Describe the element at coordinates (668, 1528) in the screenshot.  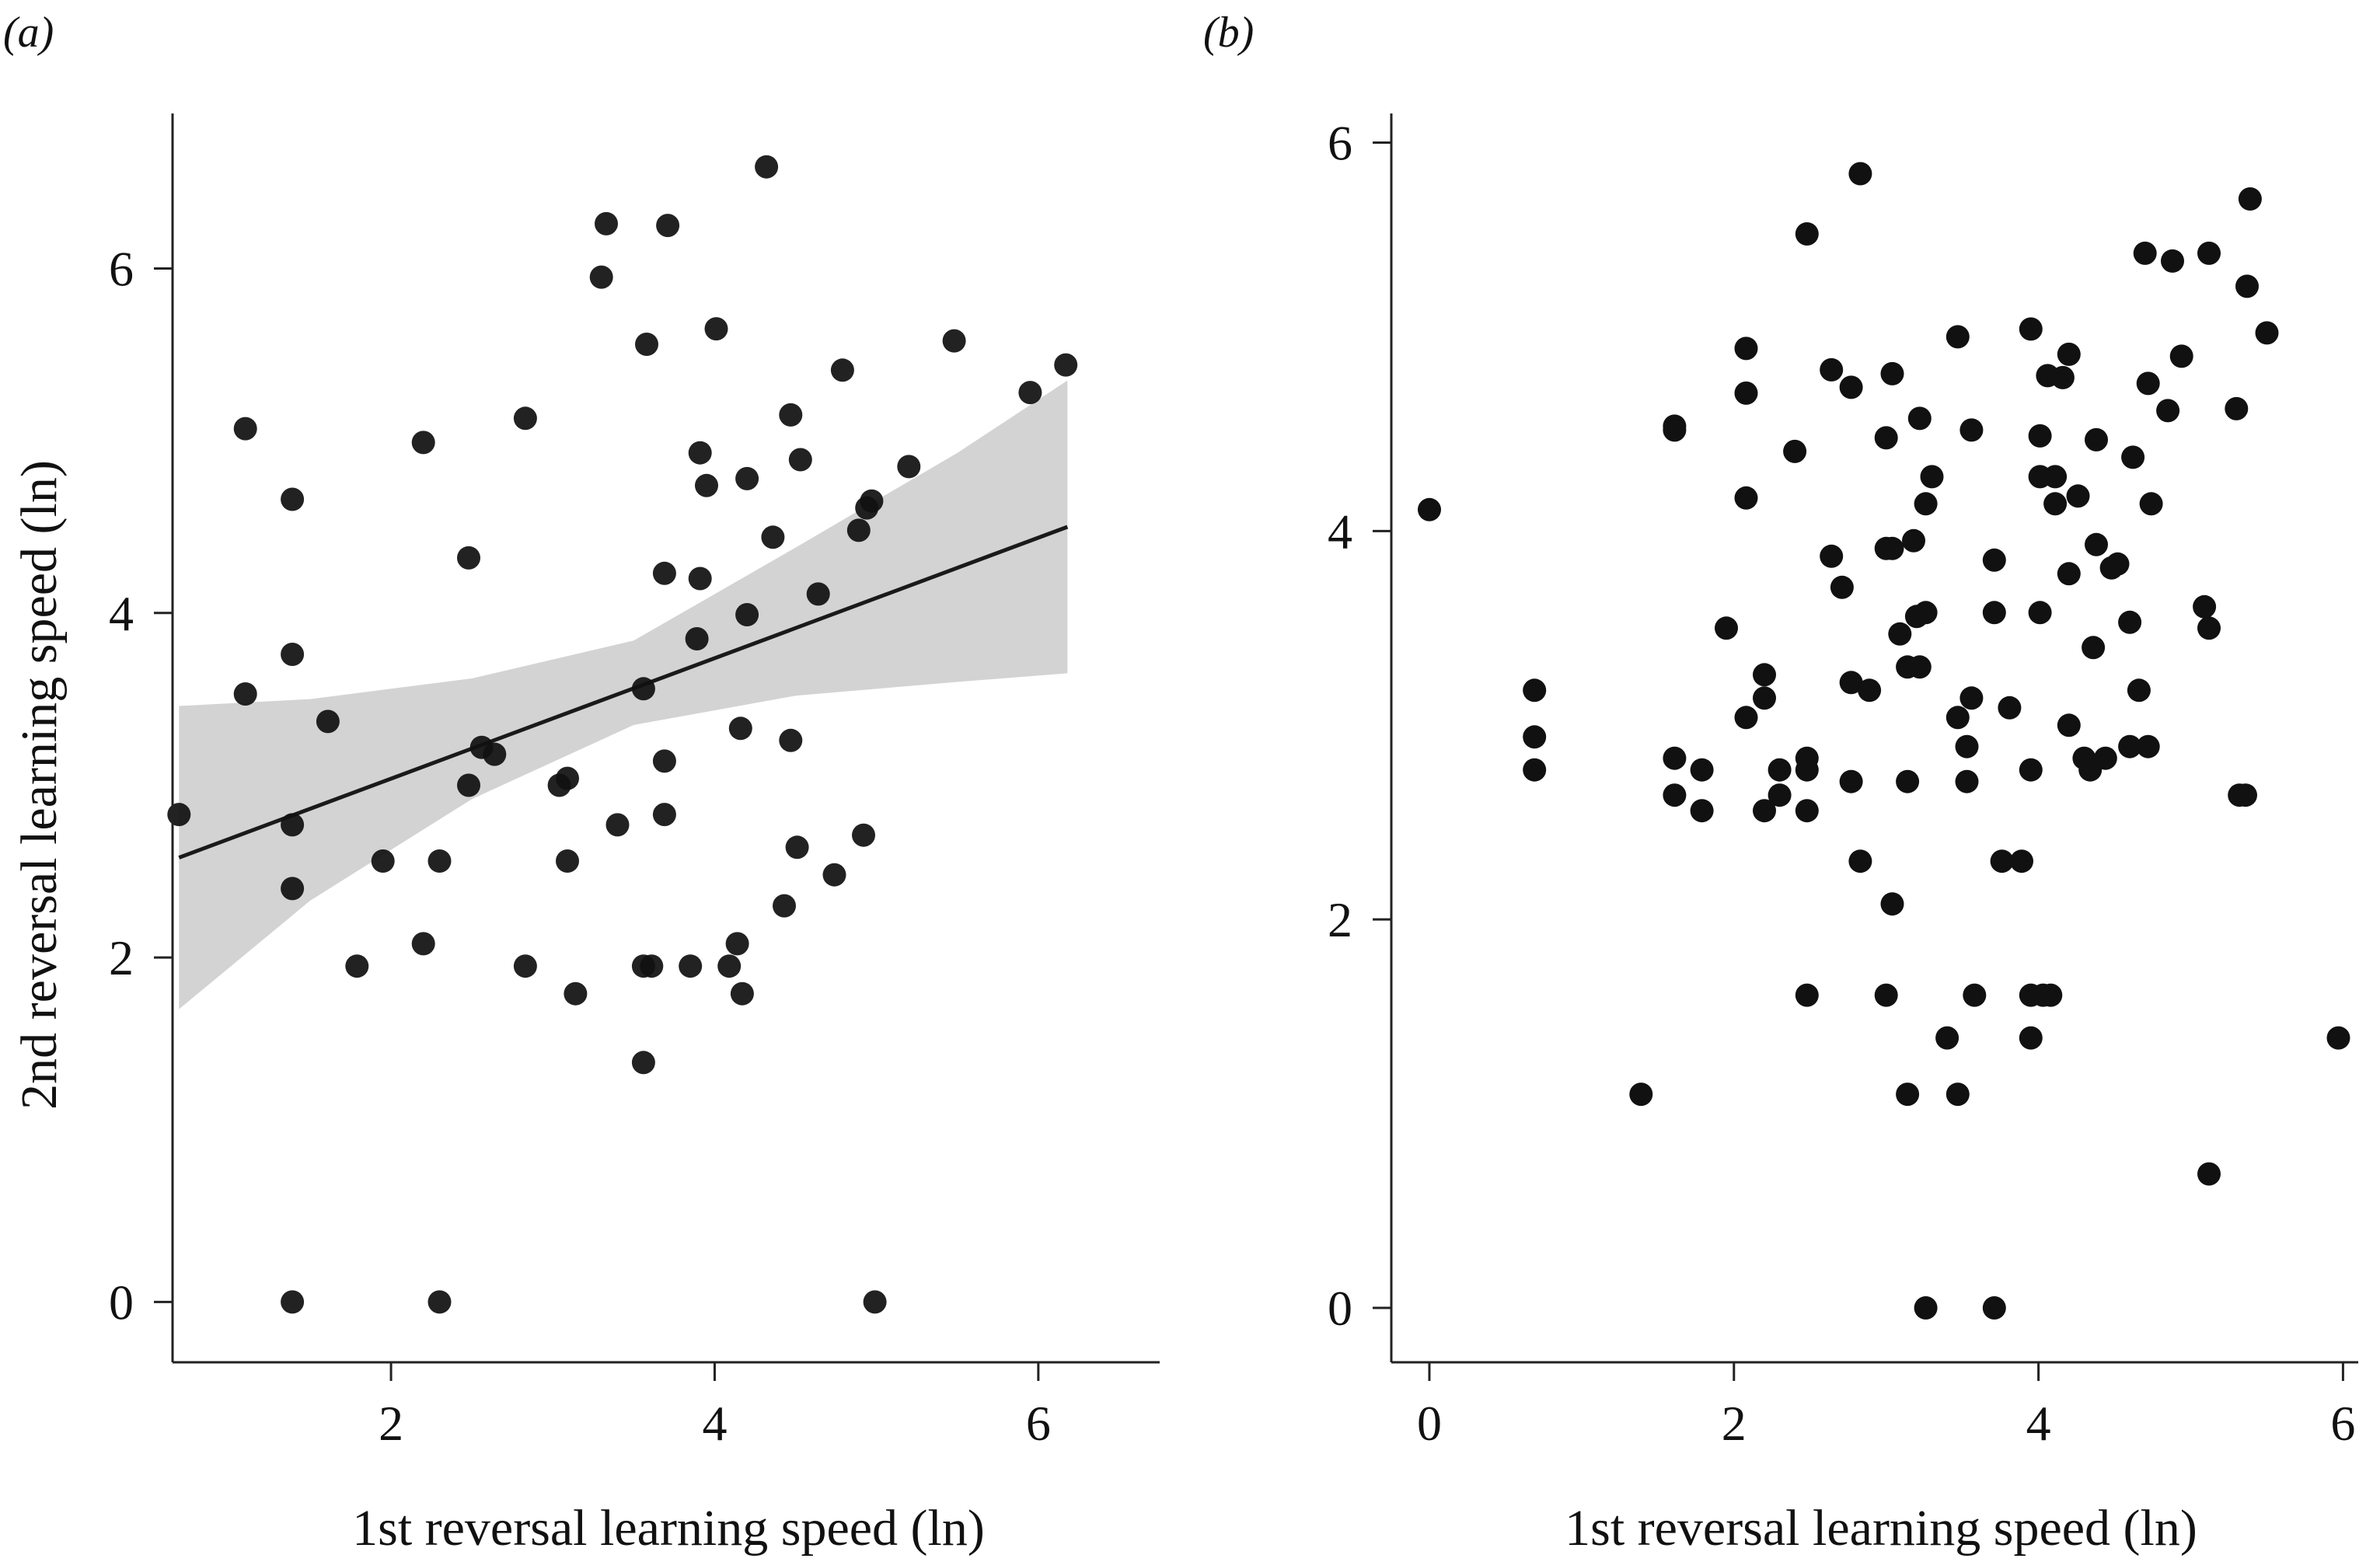
I see `panel-a-x-axis-title: 1st reversal learning speed (ln)` at that location.